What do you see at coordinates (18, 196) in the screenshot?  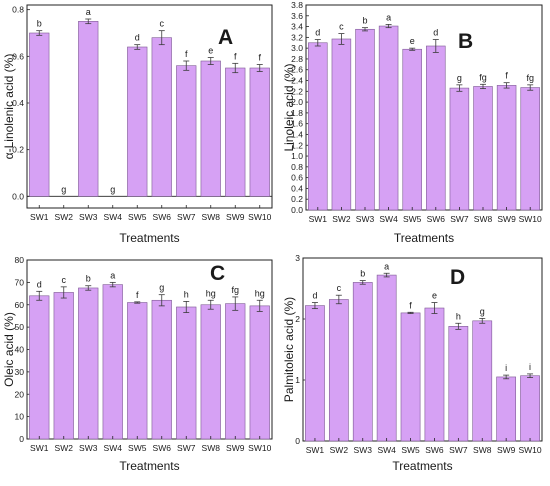 I see `y-tick-label: 0.0` at bounding box center [18, 196].